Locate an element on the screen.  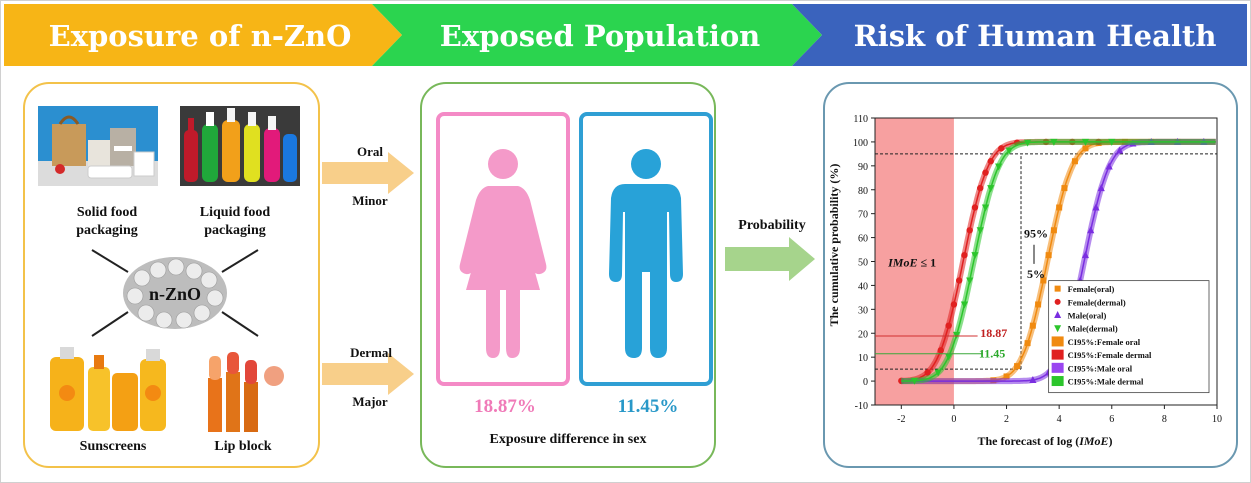
liquid-food-label: Liquid food packaging is located at coordinates (235, 222).